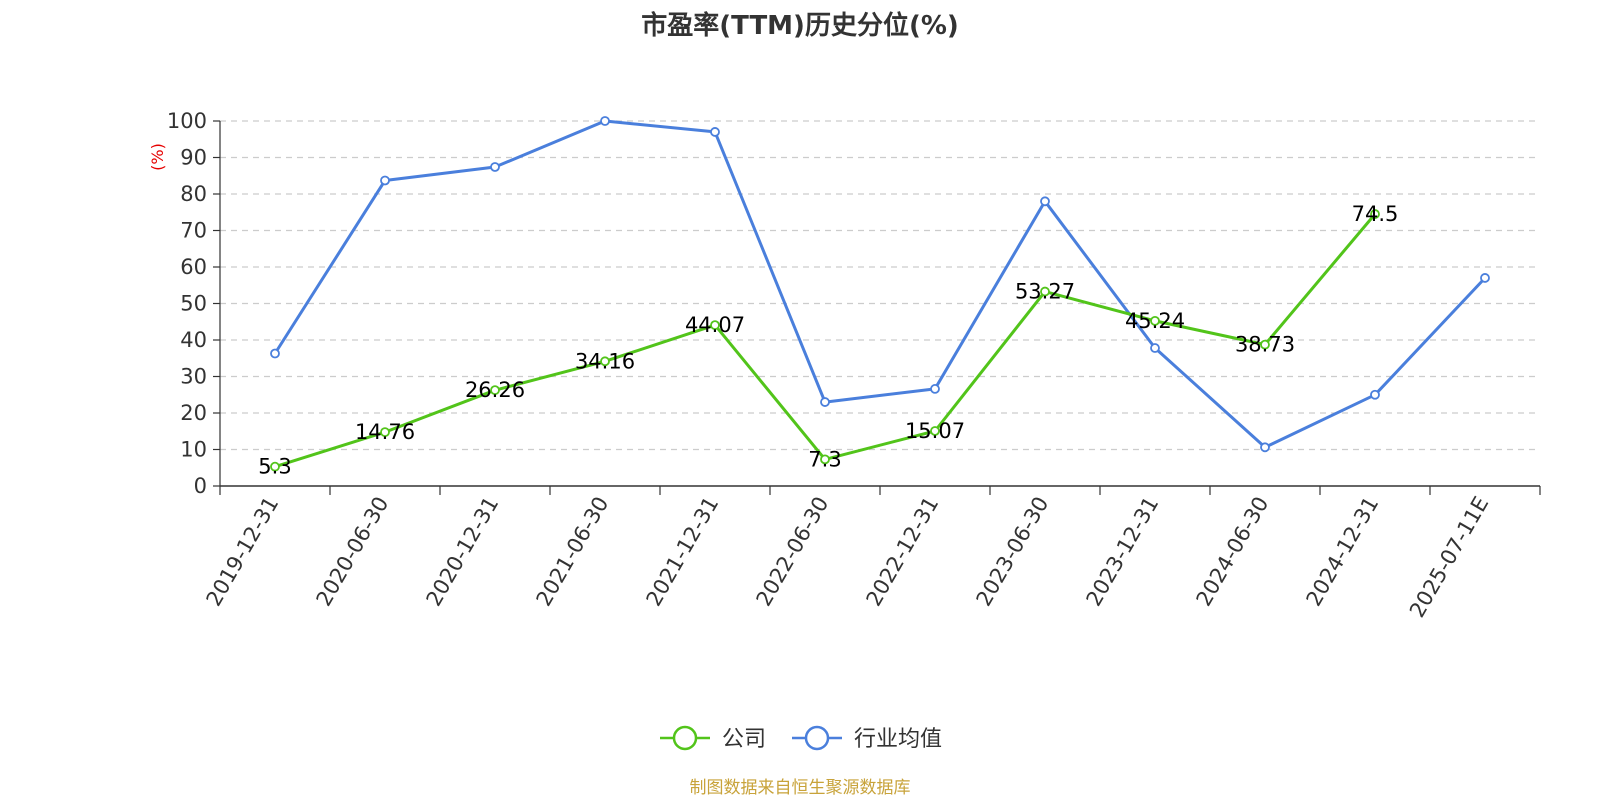 This screenshot has height=800, width=1600. What do you see at coordinates (683, 552) in the screenshot?
I see `x-tick-label: 2021-12-31` at bounding box center [683, 552].